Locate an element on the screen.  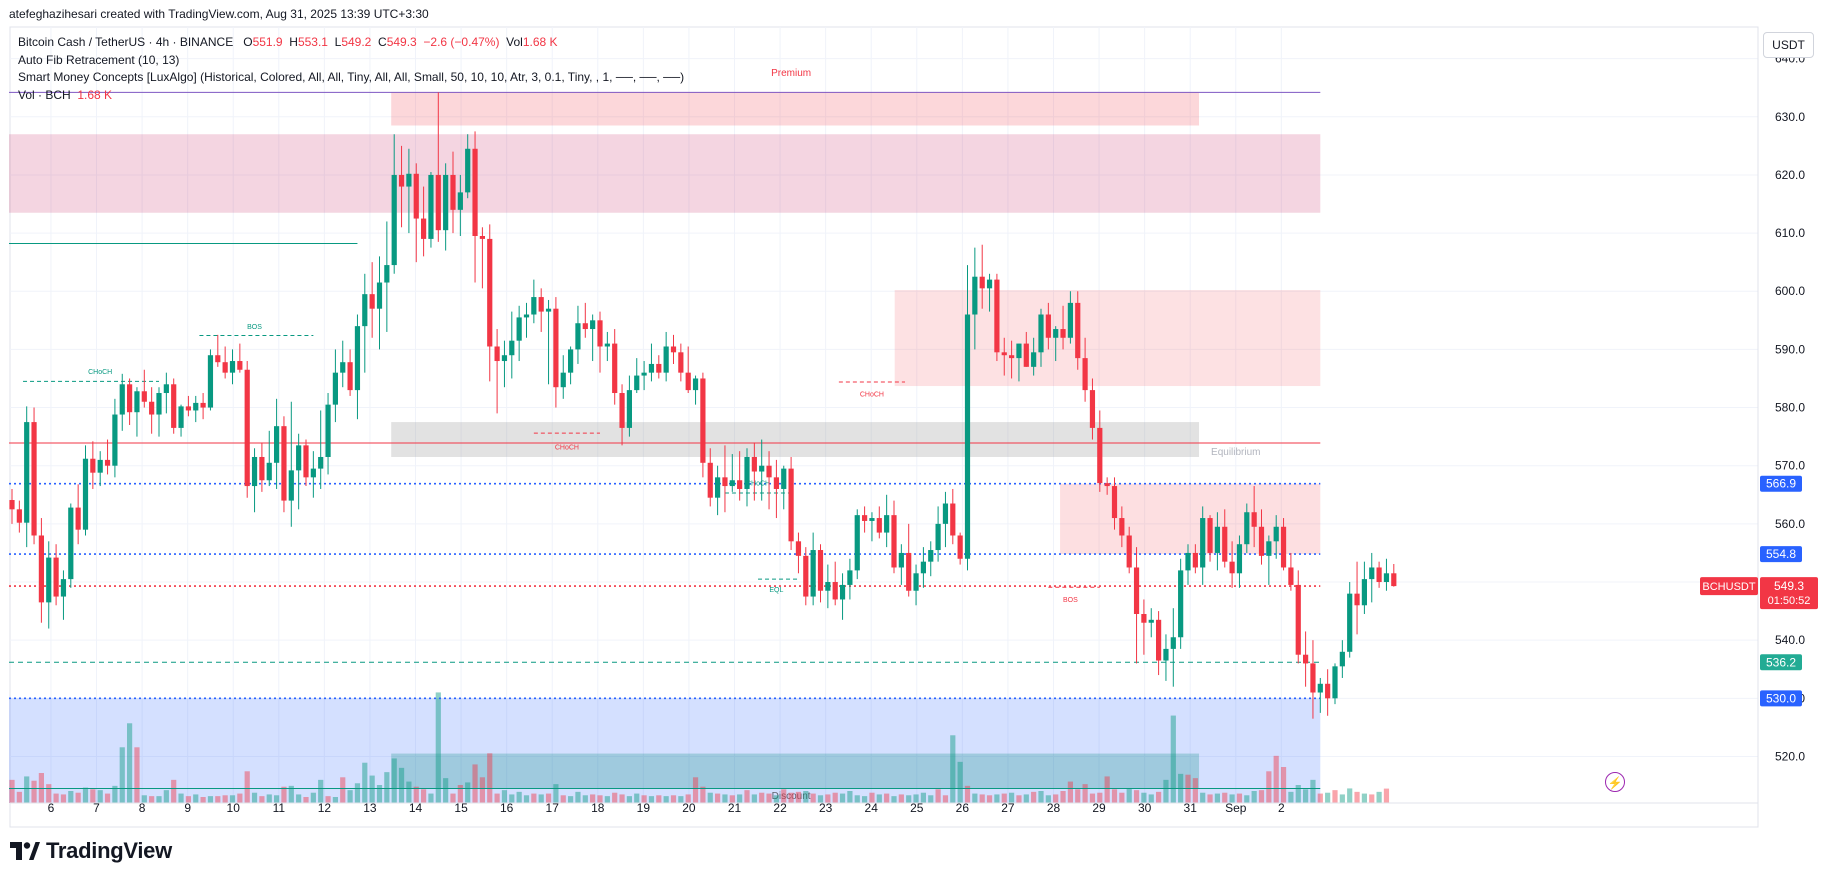
volume-bars is located at coordinates (699, 747).